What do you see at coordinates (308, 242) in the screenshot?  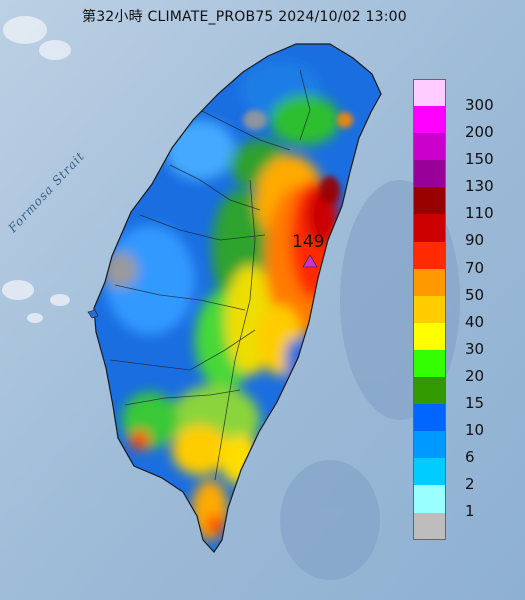 I see `max-value-label: 149` at bounding box center [308, 242].